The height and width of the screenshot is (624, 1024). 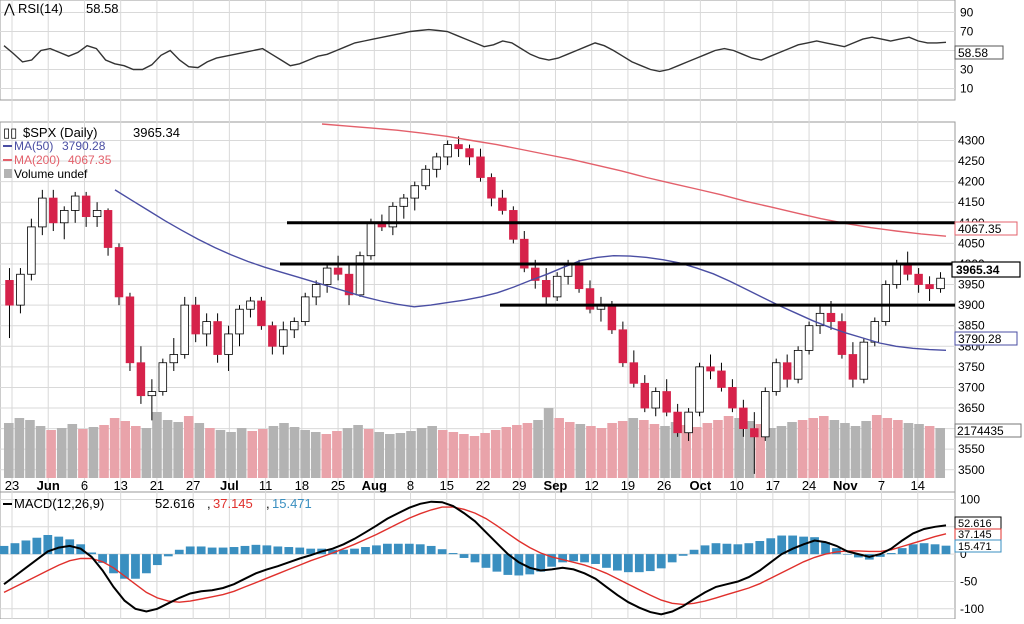 I want to click on price-tick-label: 4250, so click(x=971, y=161).